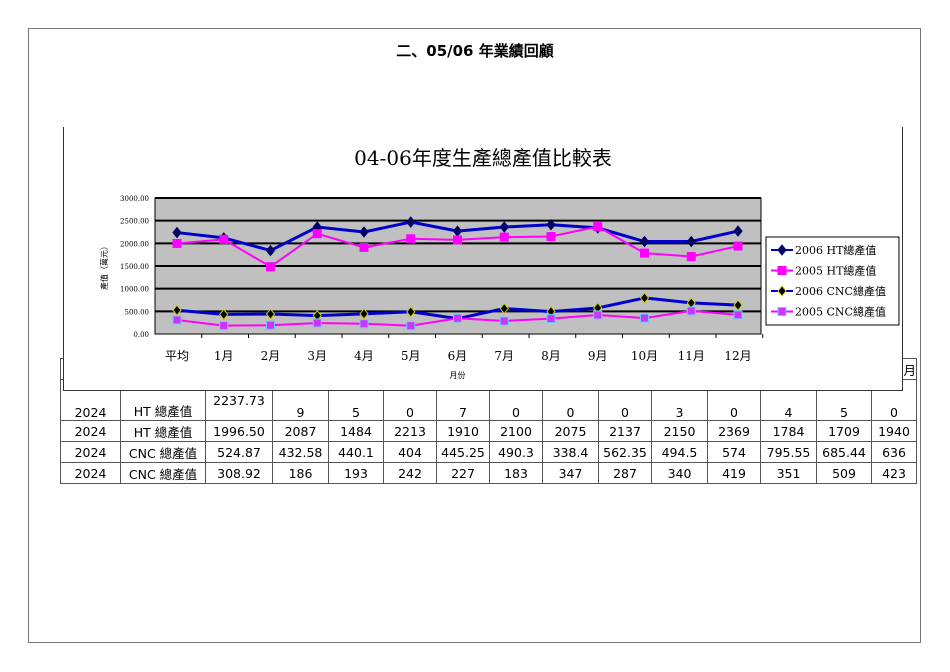 Image resolution: width=950 pixels, height=672 pixels. What do you see at coordinates (239, 431) in the screenshot?
I see `value-cell: 1996.50` at bounding box center [239, 431].